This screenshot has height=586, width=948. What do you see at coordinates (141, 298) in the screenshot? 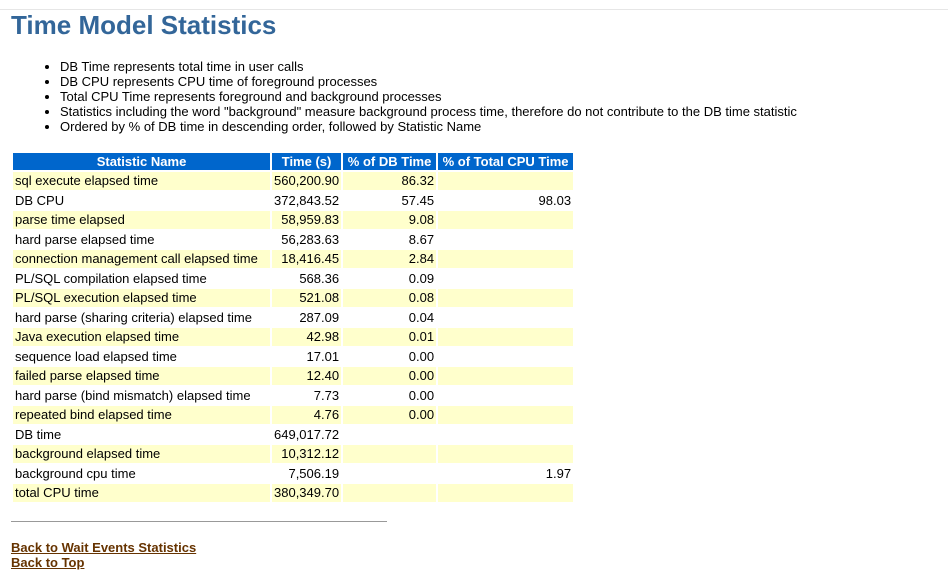
I see `statistic-name-cell: PL/SQL execution elapsed time` at bounding box center [141, 298].